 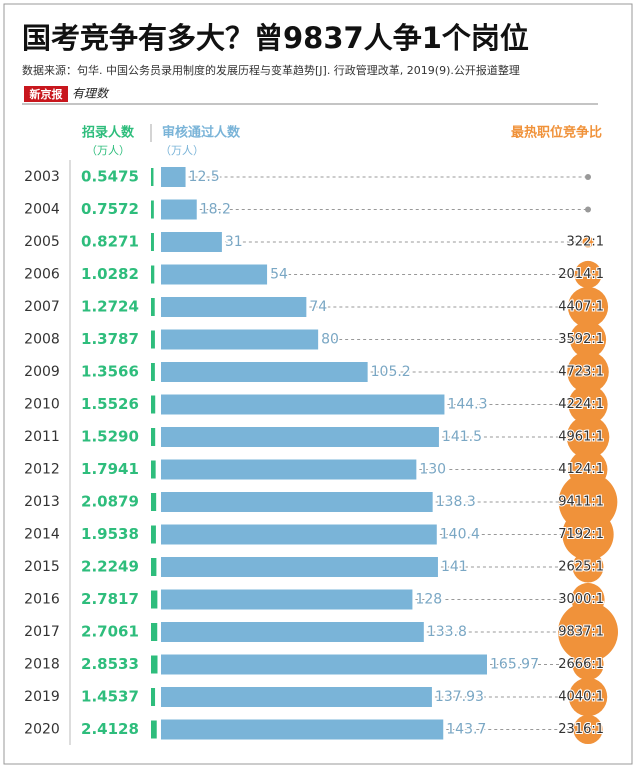 What do you see at coordinates (460, 535) in the screenshot?
I see `applicant-label: 140.4` at bounding box center [460, 535].